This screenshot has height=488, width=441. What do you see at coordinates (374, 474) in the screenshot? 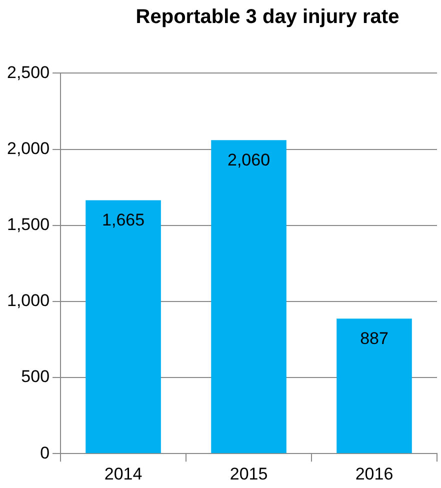
I see `x-tick-label: 2016` at bounding box center [374, 474].